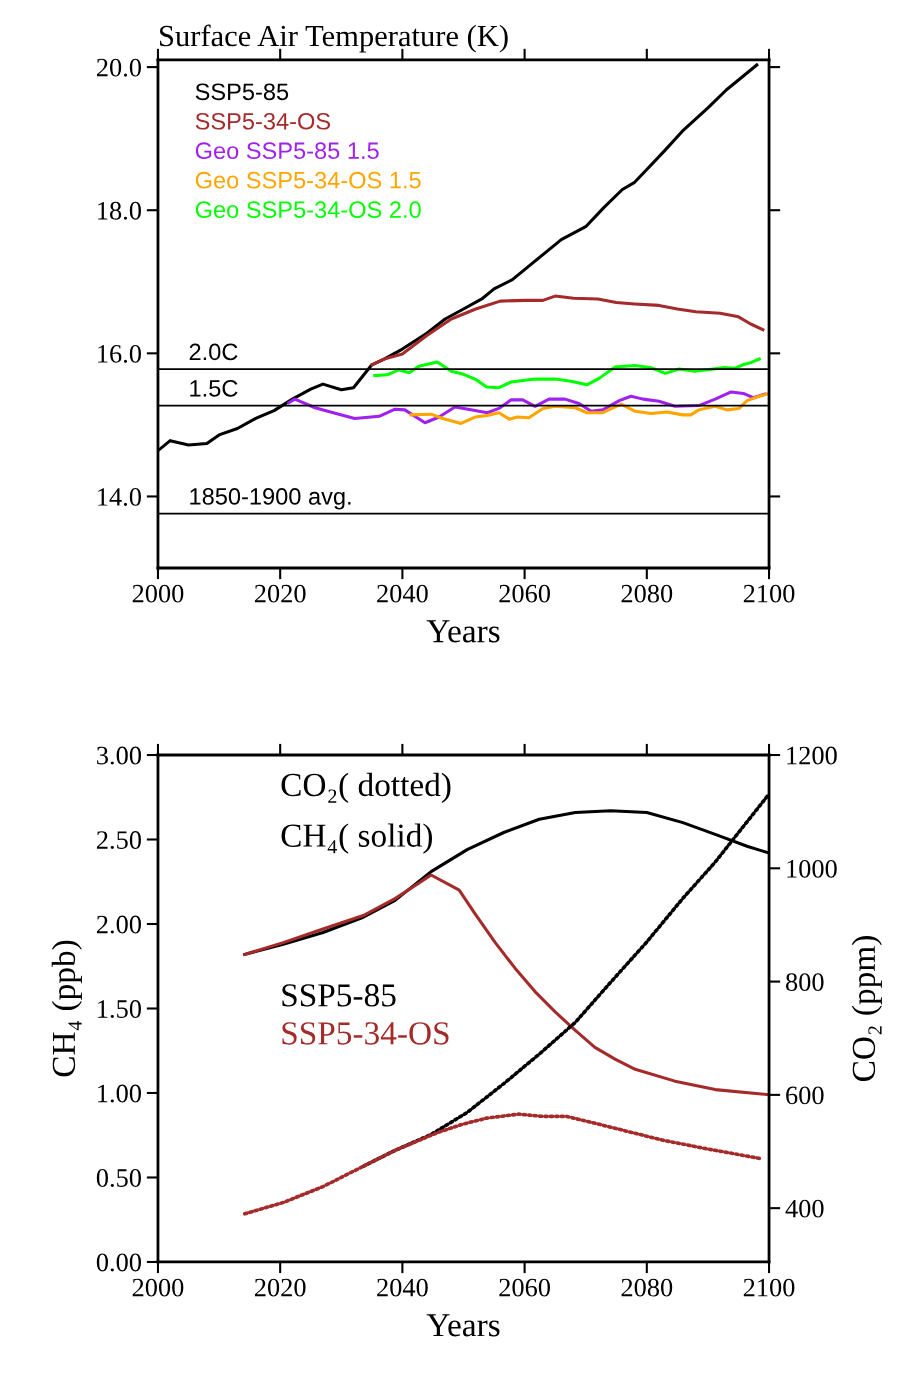 The image size is (920, 1375). Describe the element at coordinates (119, 1009) in the screenshot. I see `y-tick-label: 1.50` at that location.